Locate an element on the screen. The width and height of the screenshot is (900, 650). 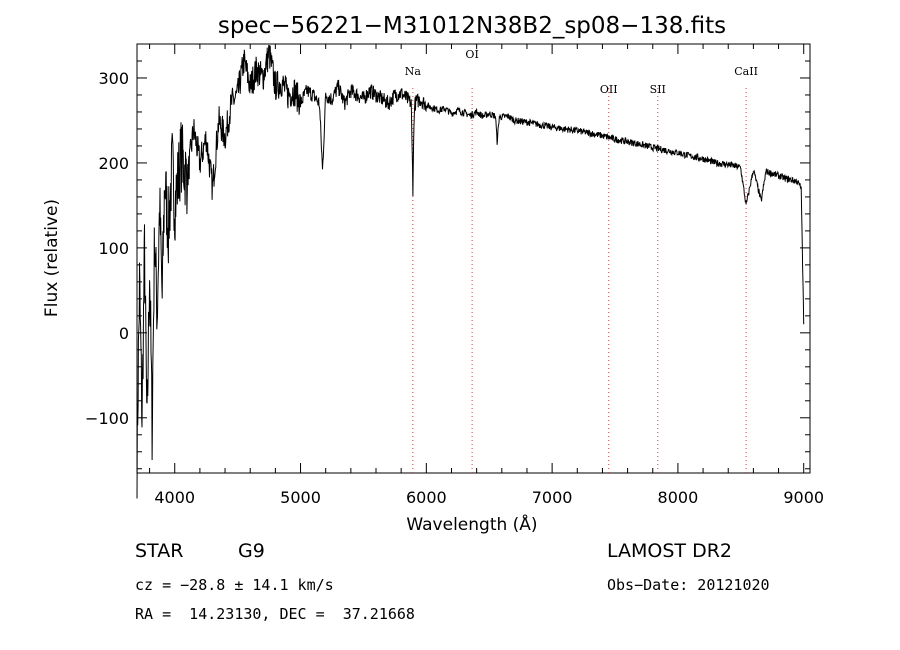
x-tick-label: 7000 is located at coordinates (552, 497).